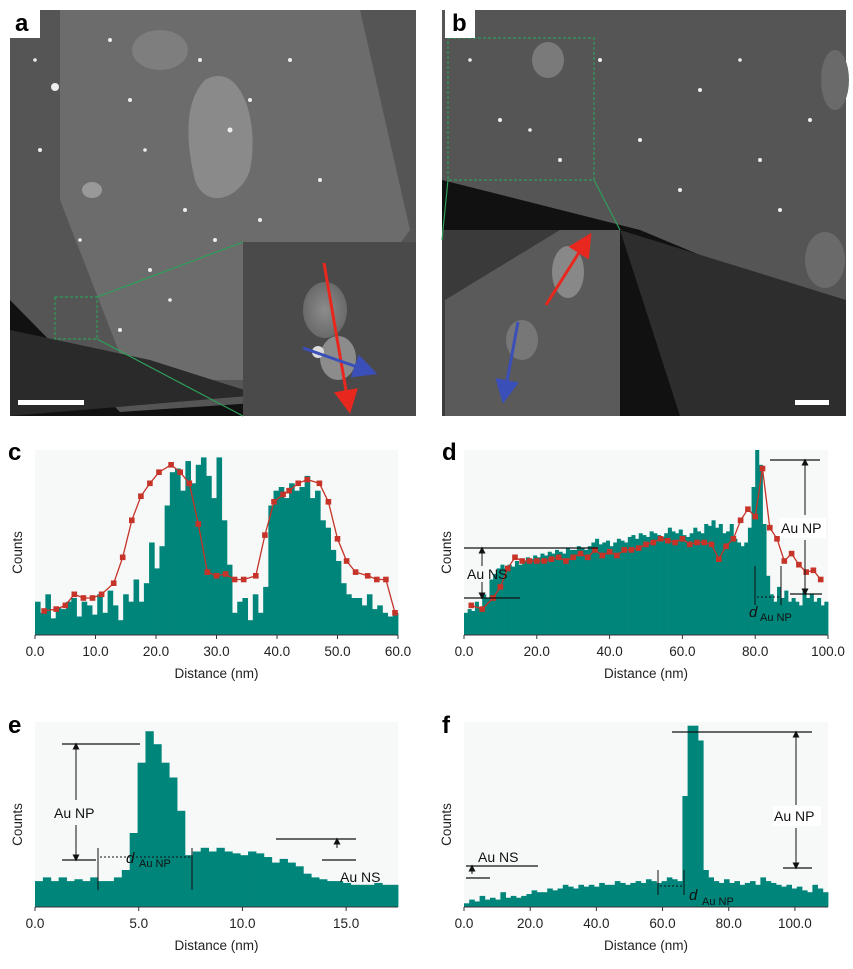  I want to click on y-axis-label-d: Counts, so click(446, 552).